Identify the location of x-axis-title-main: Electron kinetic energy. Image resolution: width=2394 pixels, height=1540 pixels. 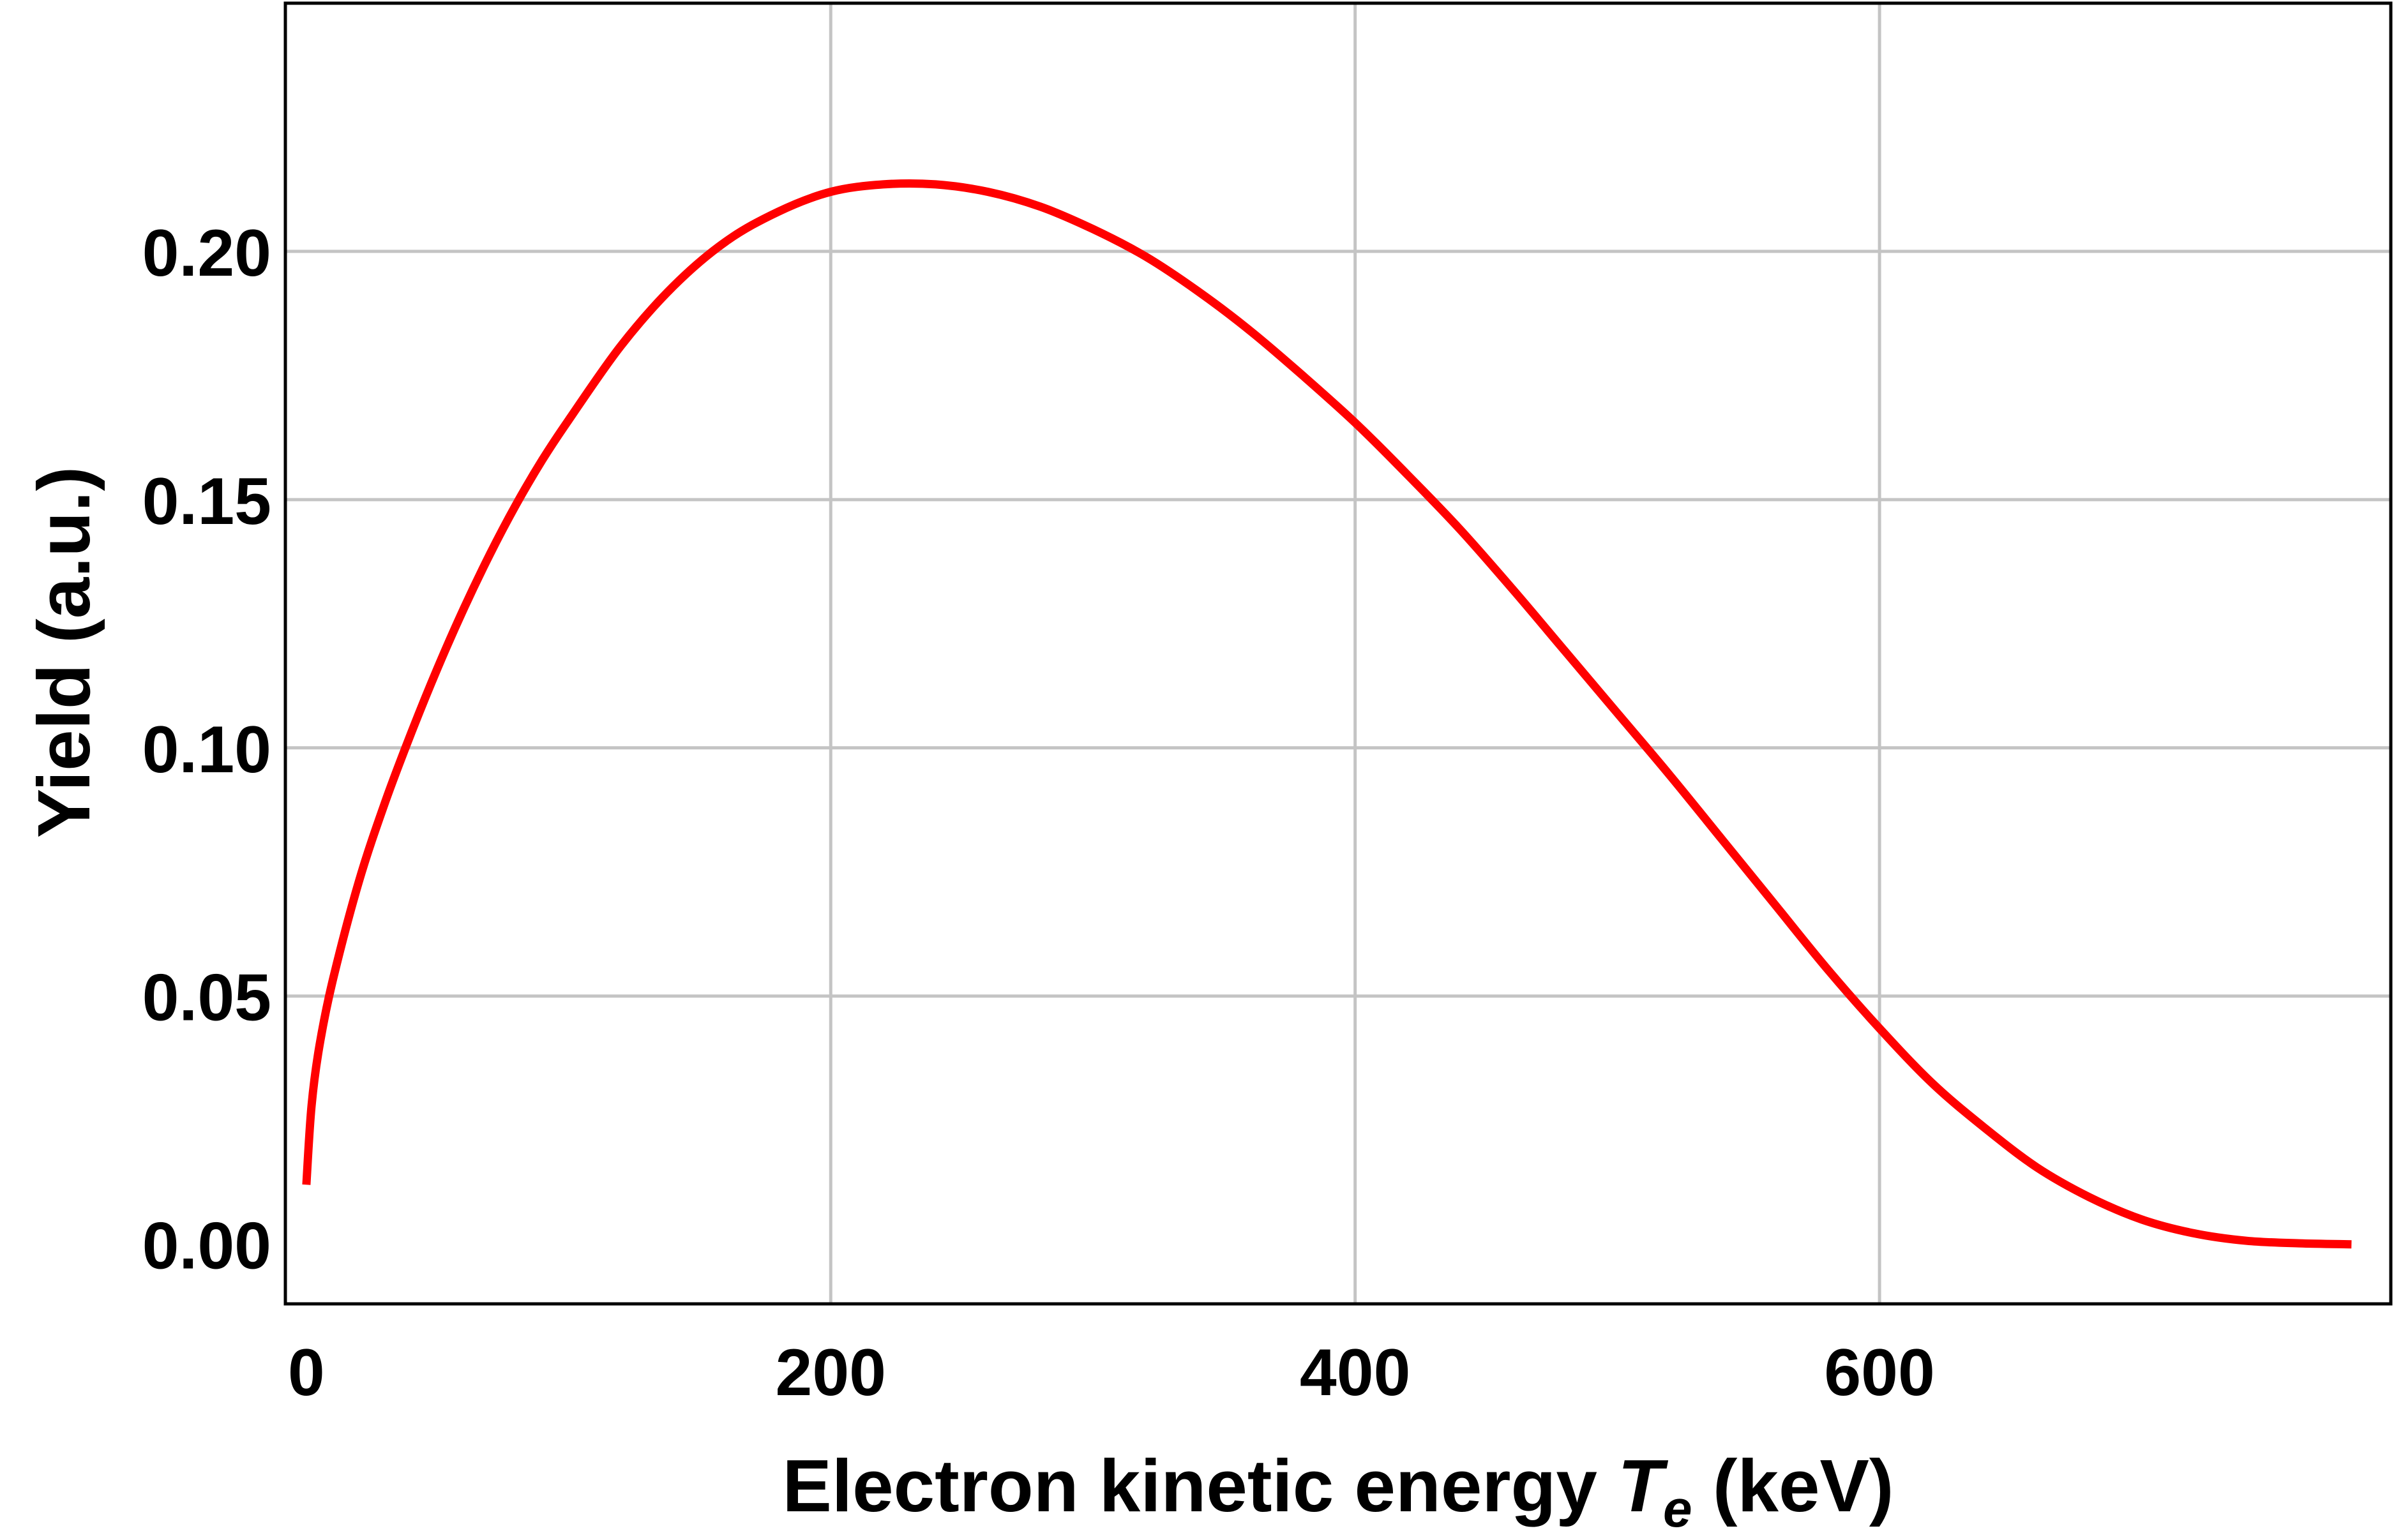
(1200, 1486).